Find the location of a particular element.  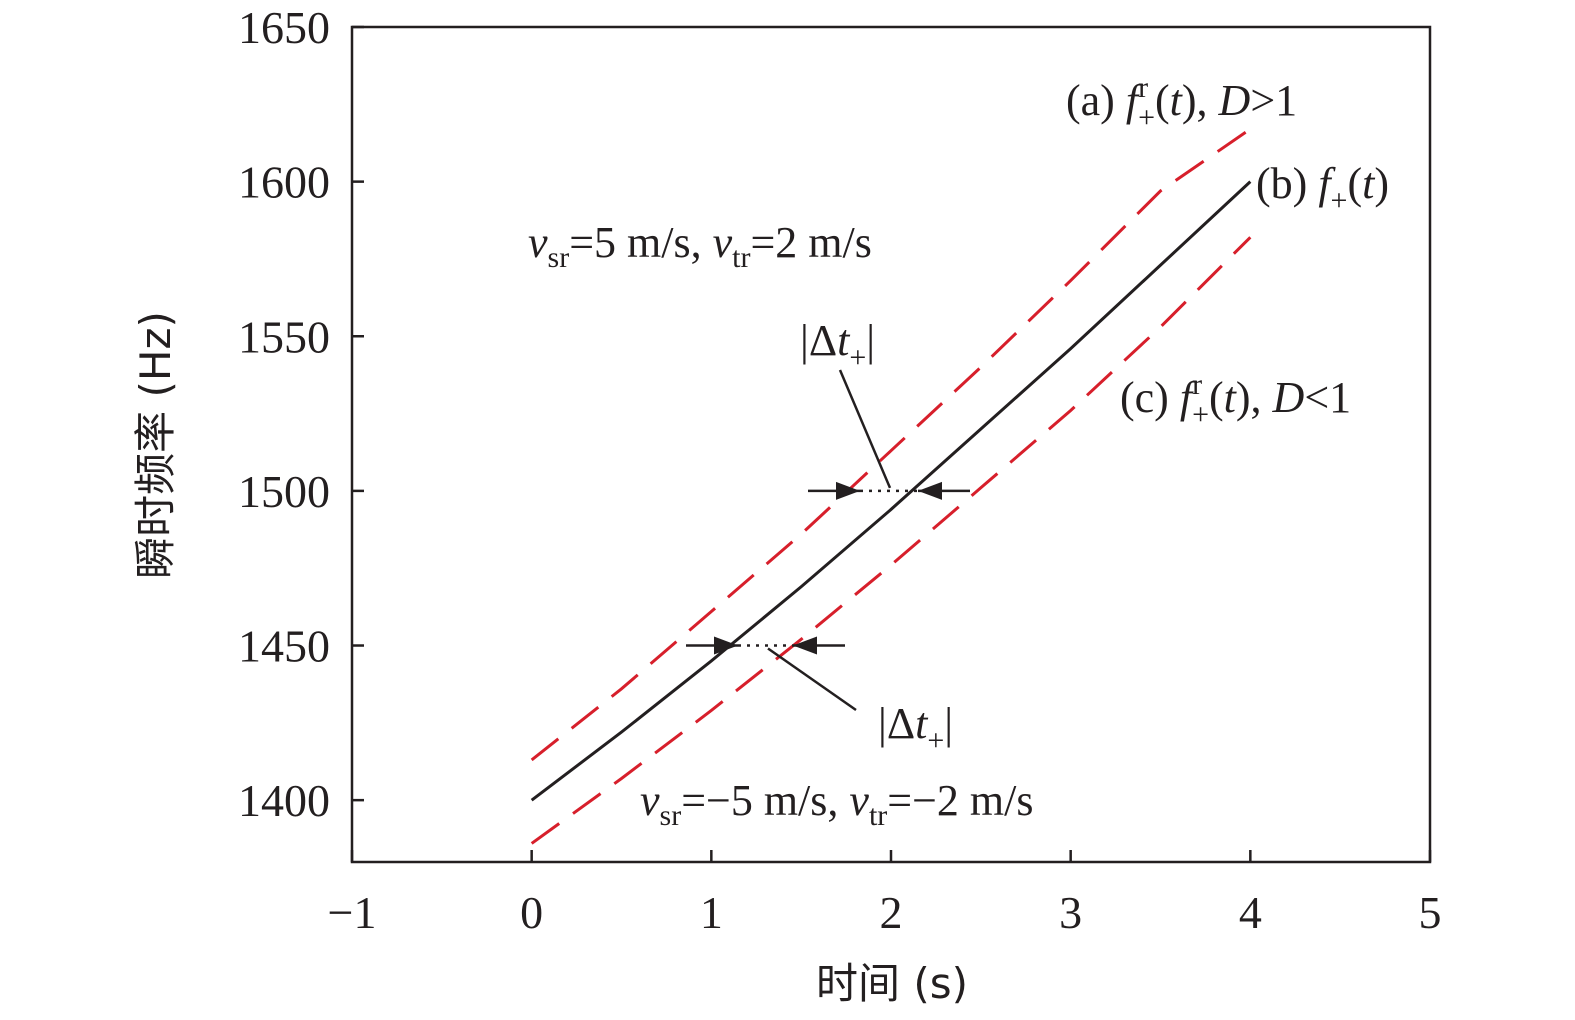

y-tick-label: 1500 is located at coordinates (284, 491).